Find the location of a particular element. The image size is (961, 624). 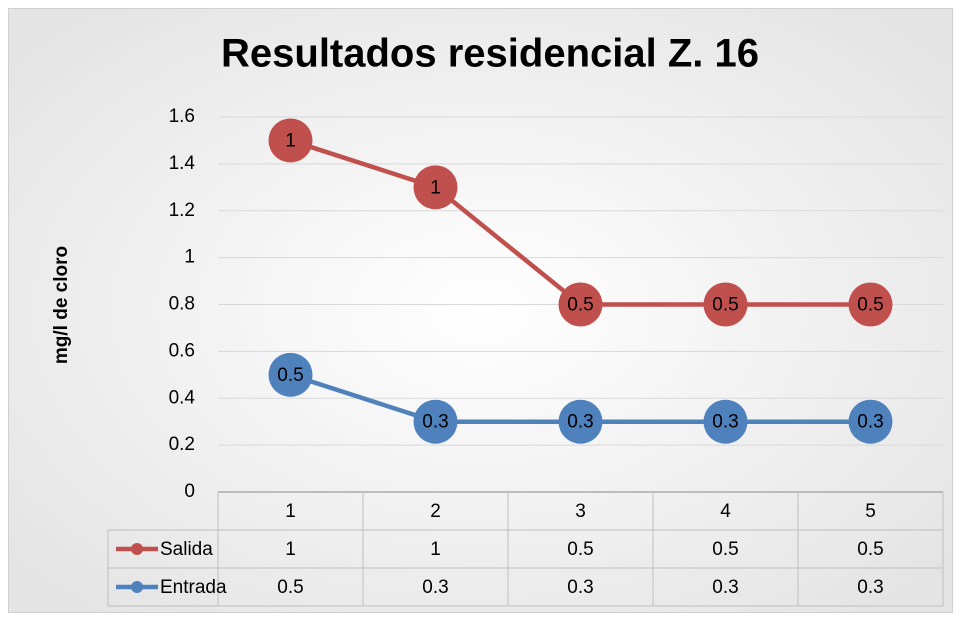

x-tick-label: 5 is located at coordinates (870, 511).